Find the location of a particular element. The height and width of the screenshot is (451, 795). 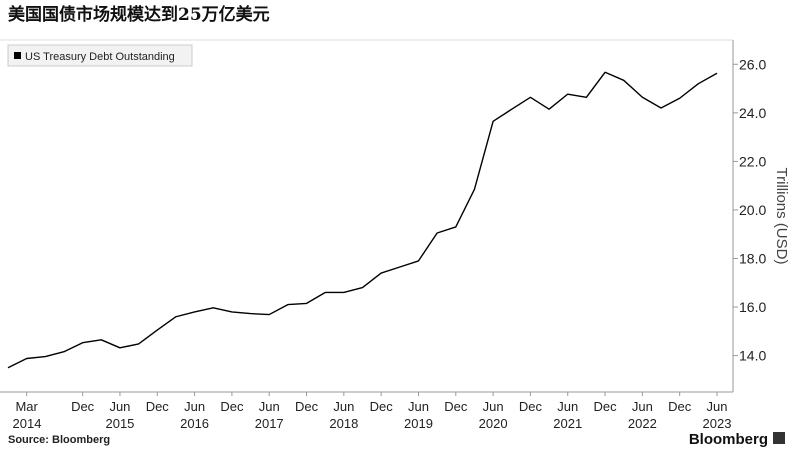

x-year-label: 2014 is located at coordinates (27, 423).